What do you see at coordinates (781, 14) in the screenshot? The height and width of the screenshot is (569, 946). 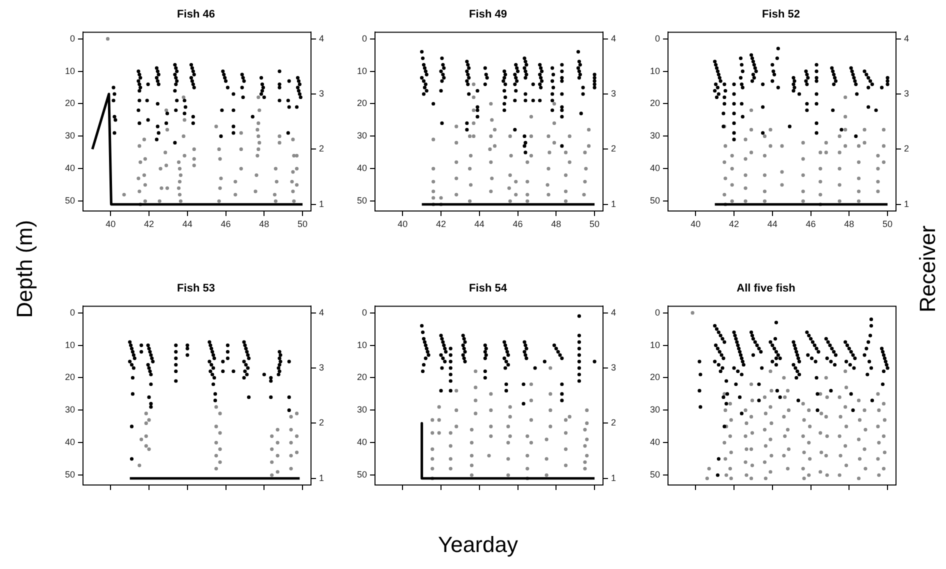 I see `chart-title: Fish 52` at bounding box center [781, 14].